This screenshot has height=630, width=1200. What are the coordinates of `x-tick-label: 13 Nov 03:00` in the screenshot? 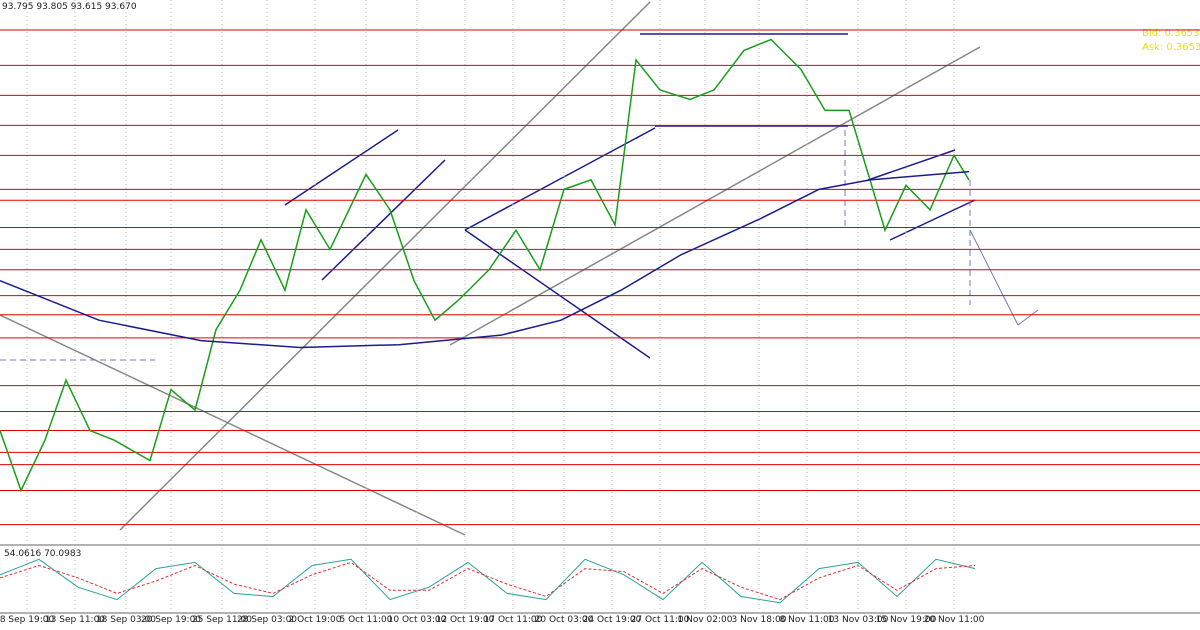 It's located at (858, 620).